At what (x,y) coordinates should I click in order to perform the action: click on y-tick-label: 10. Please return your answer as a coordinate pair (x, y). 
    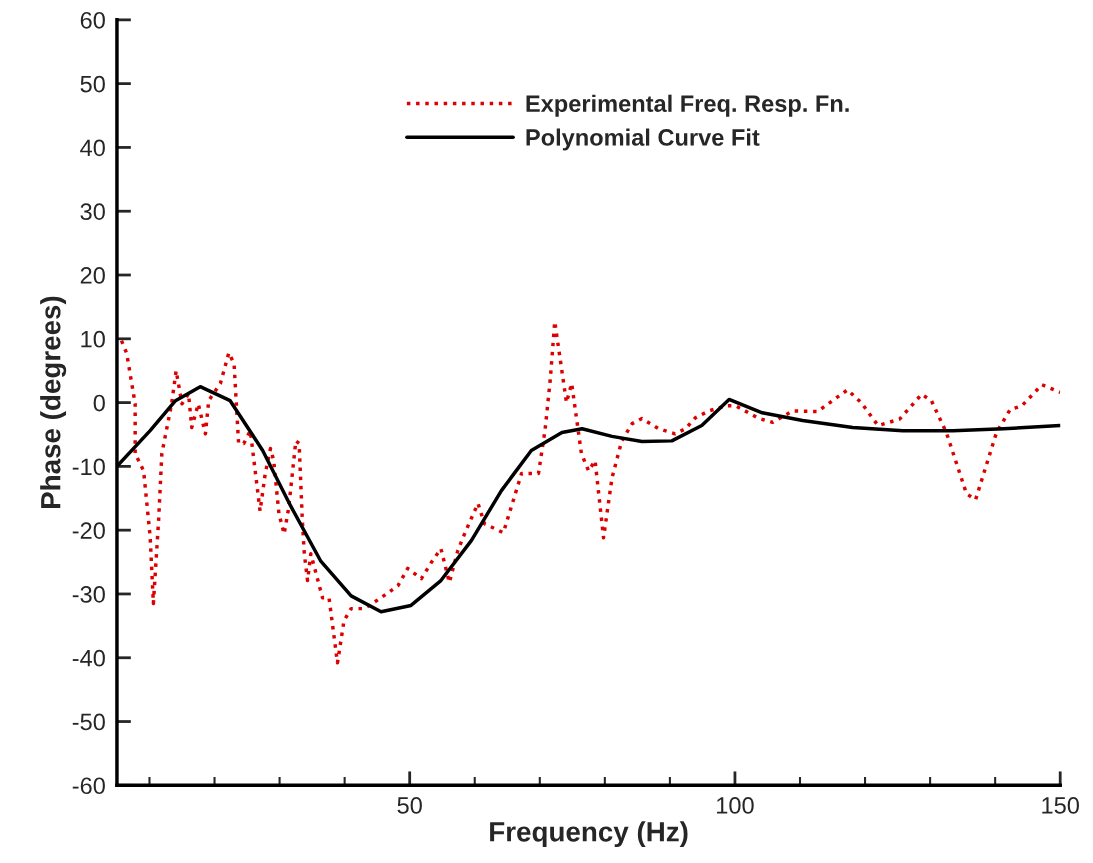
    Looking at the image, I should click on (93, 339).